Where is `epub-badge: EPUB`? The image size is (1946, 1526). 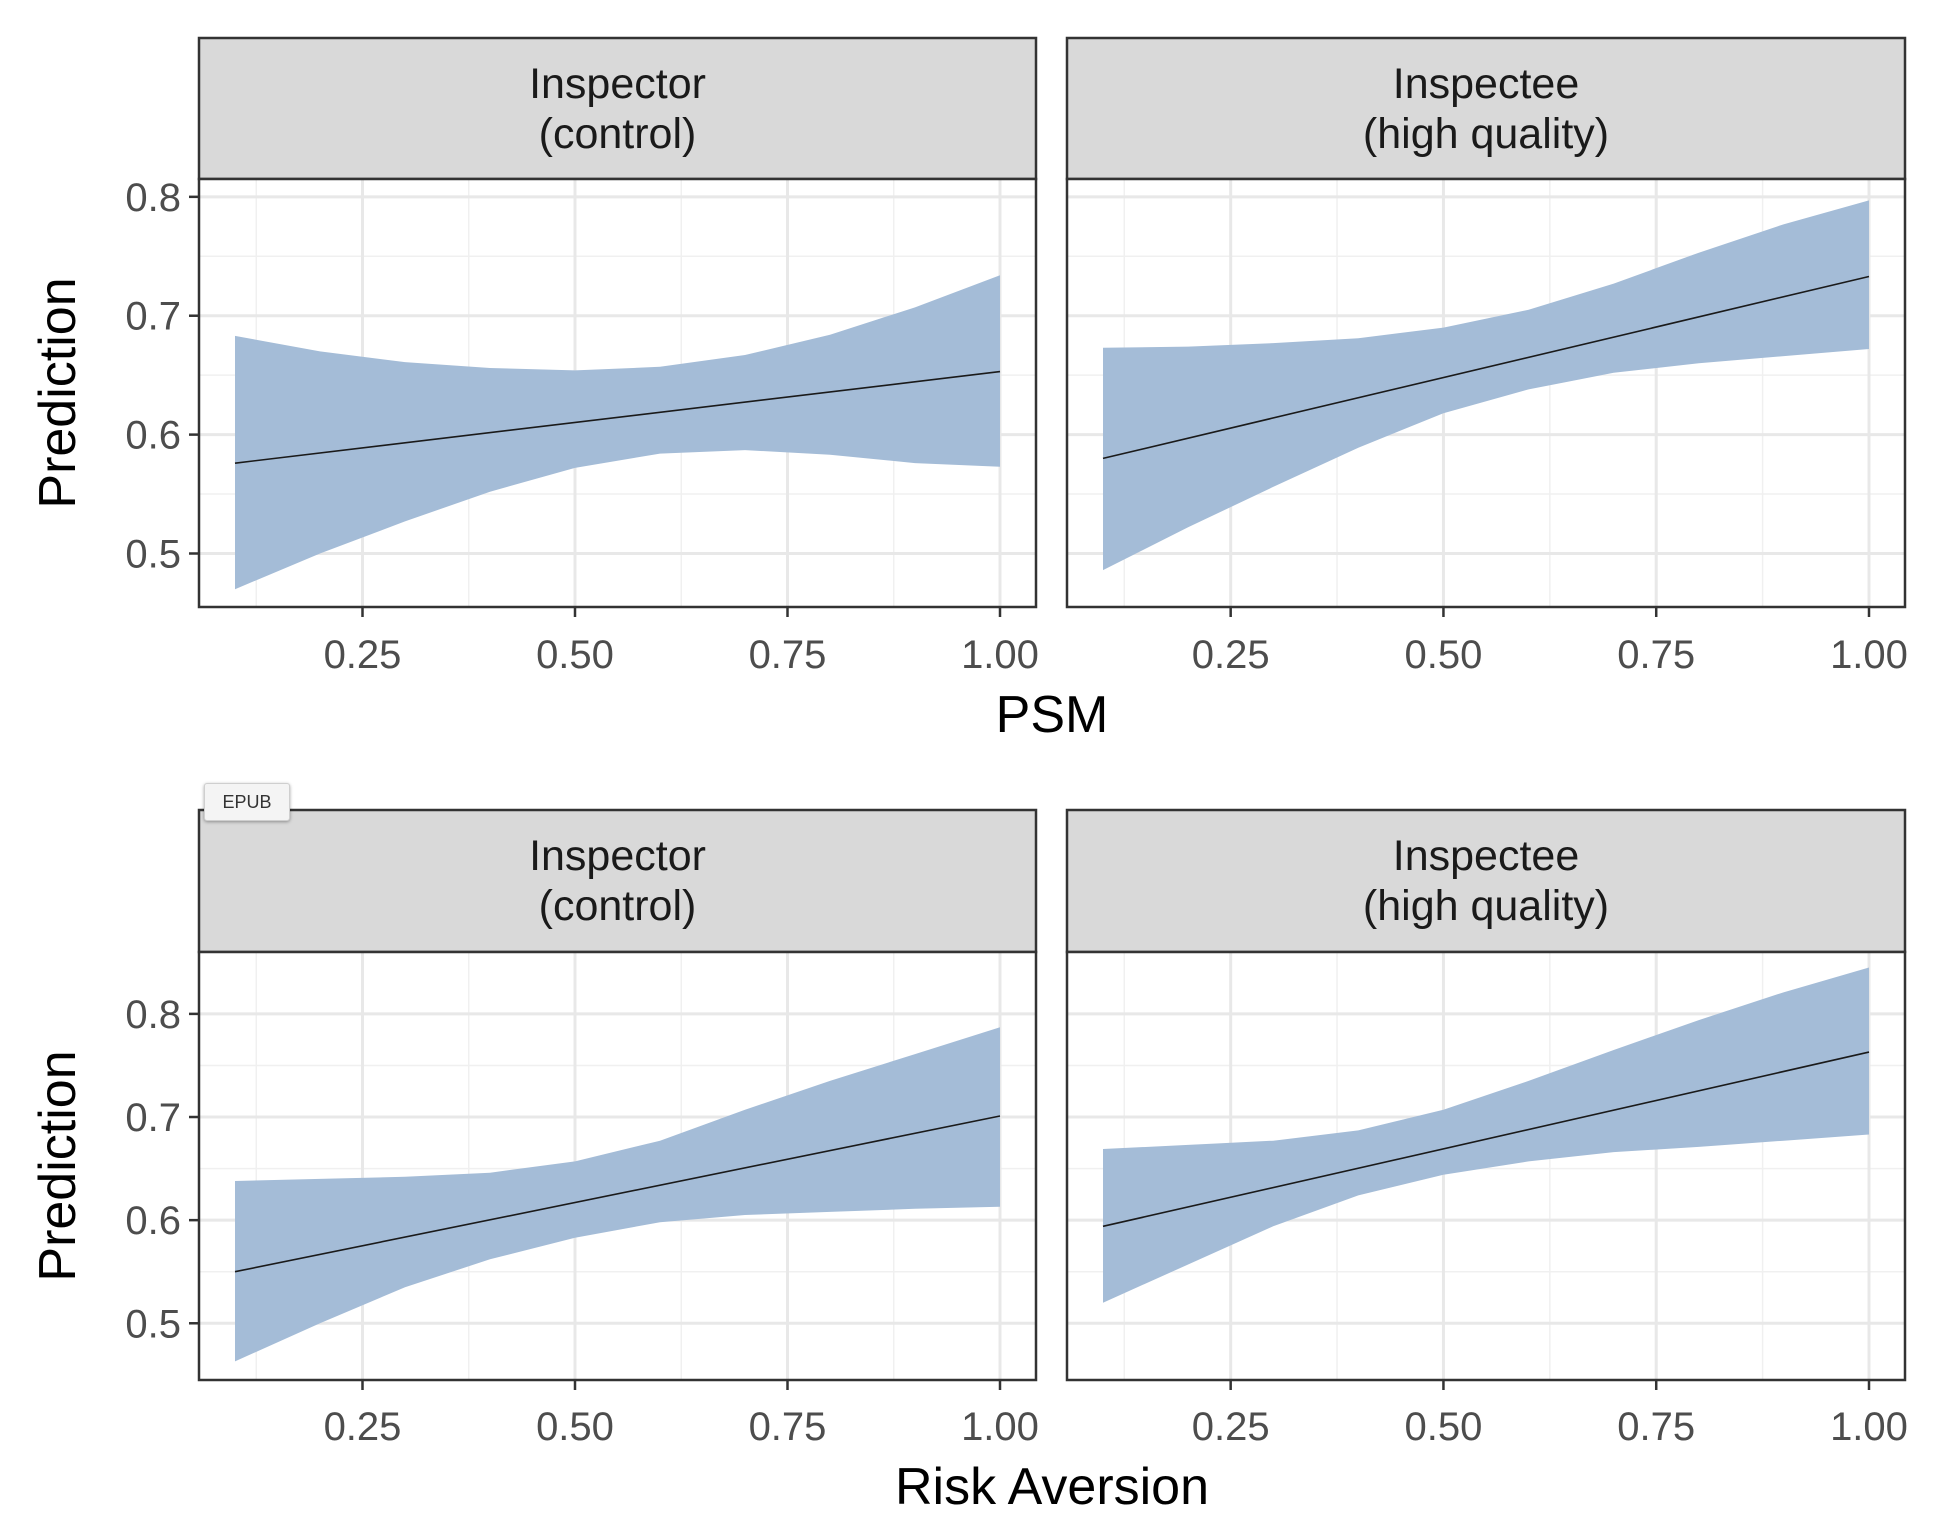 epub-badge: EPUB is located at coordinates (247, 802).